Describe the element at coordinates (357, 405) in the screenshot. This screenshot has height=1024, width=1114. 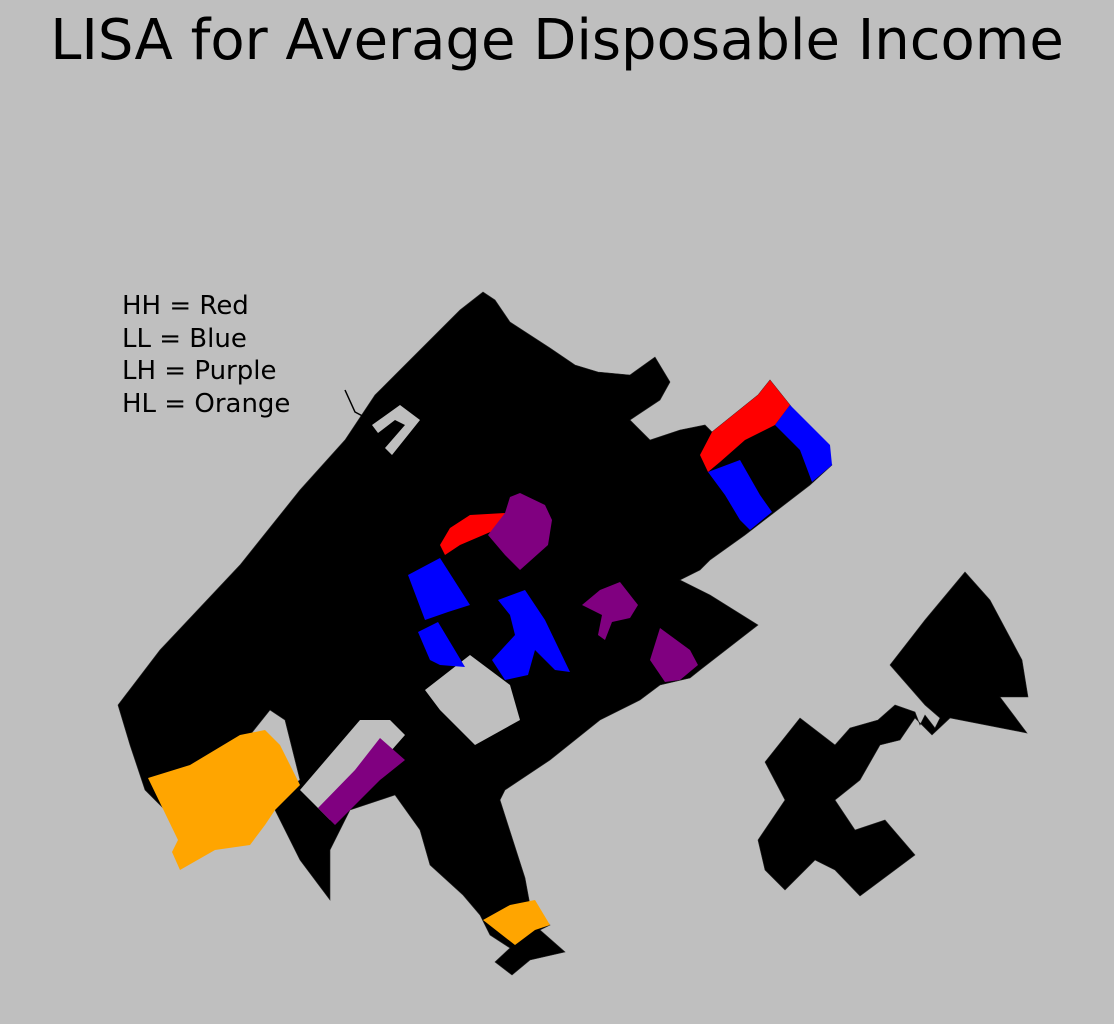
I see `harbor-line` at that location.